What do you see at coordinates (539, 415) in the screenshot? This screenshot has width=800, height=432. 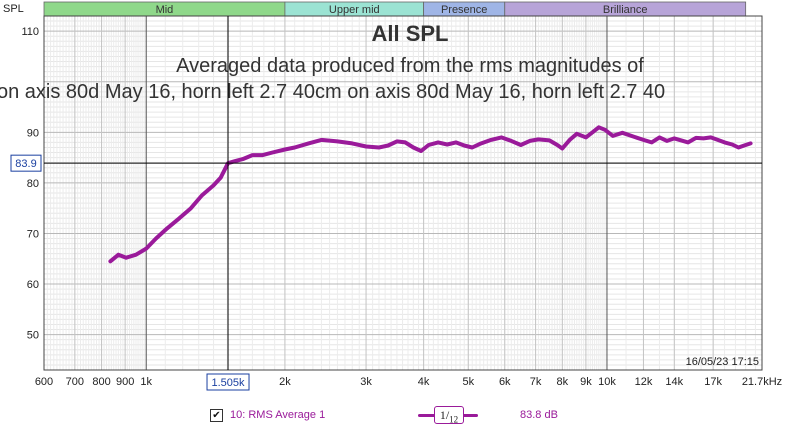 I see `legend-value: 83.8 dB` at bounding box center [539, 415].